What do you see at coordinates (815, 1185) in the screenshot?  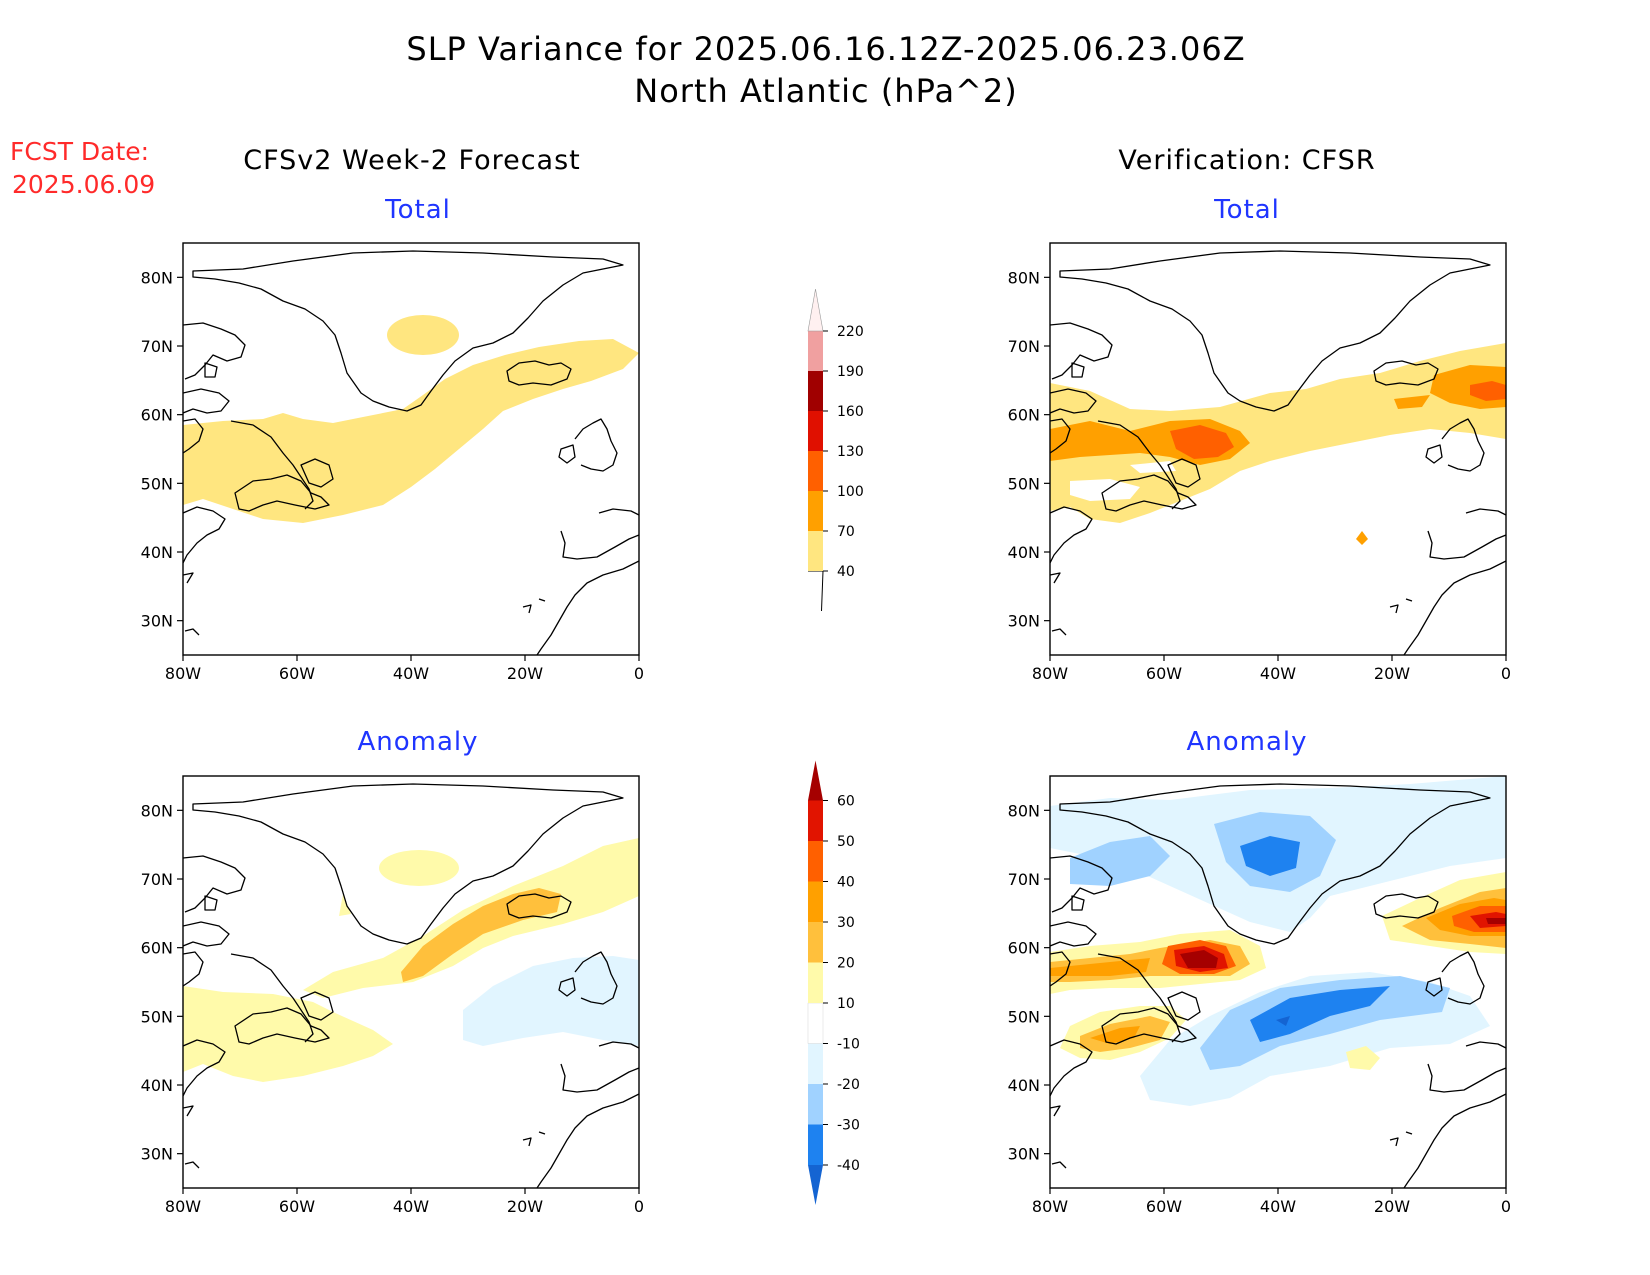 I see `colorbar-anomaly-lower-extension` at bounding box center [815, 1185].